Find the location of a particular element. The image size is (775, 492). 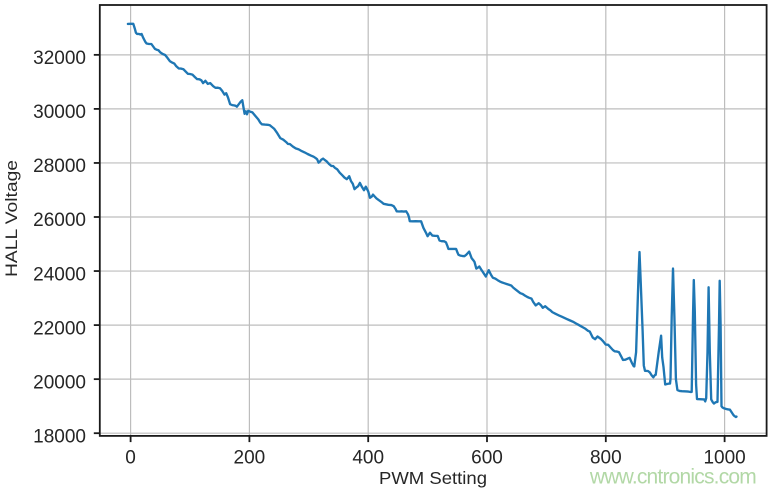

svg-text: PWM Setting is located at coordinates (433, 478).